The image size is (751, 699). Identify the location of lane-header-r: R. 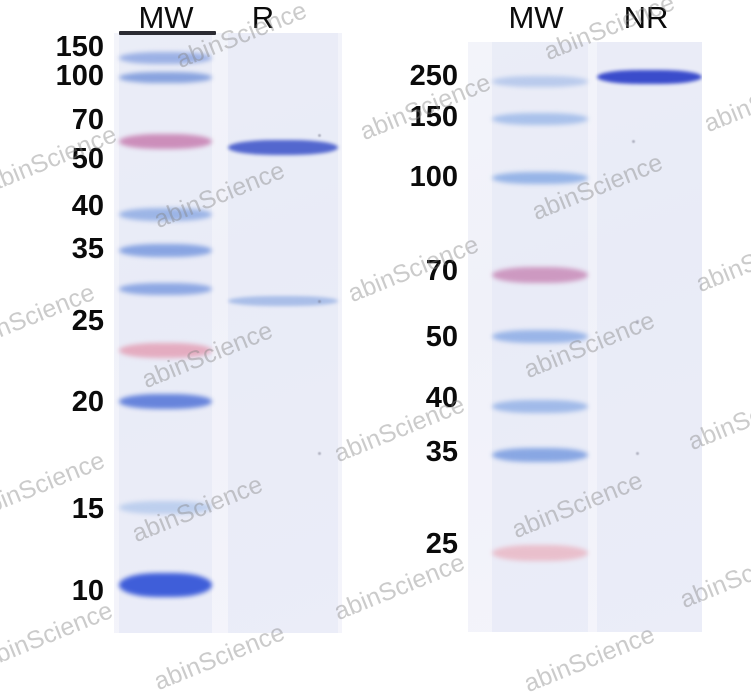
(263, 17).